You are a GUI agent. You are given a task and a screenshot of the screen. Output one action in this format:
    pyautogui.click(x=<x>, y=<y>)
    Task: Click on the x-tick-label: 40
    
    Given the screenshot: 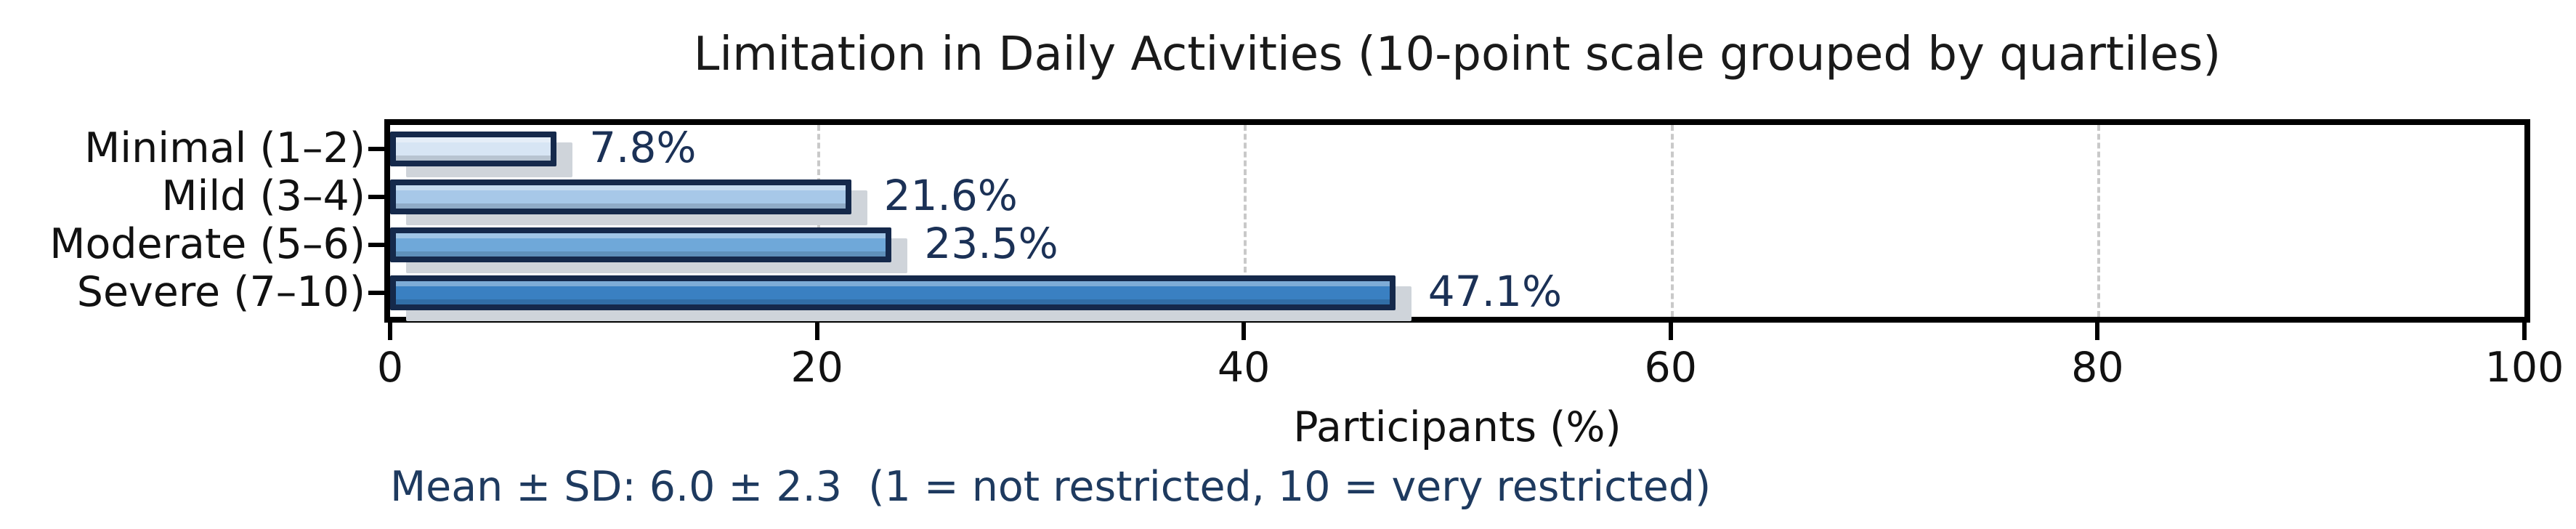 What is the action you would take?
    pyautogui.click(x=1244, y=368)
    